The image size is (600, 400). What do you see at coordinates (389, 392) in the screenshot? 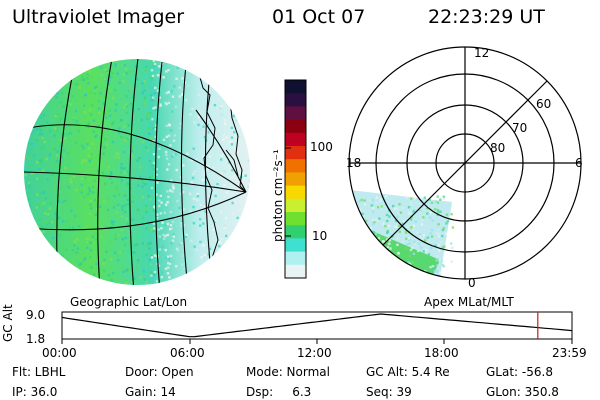
I see `status-seq: Seq: 39` at bounding box center [389, 392].